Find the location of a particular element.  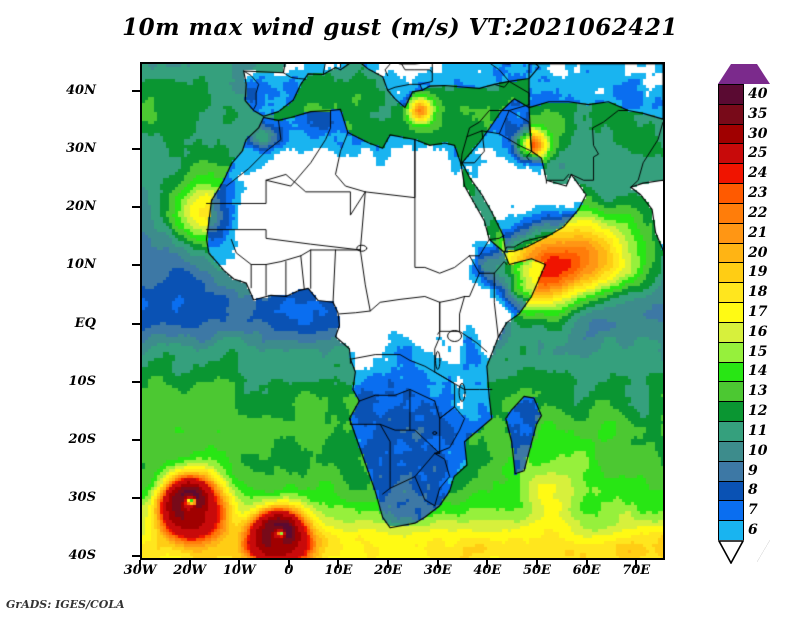

colorbar-under-arrow-outline is located at coordinates (731, 552).